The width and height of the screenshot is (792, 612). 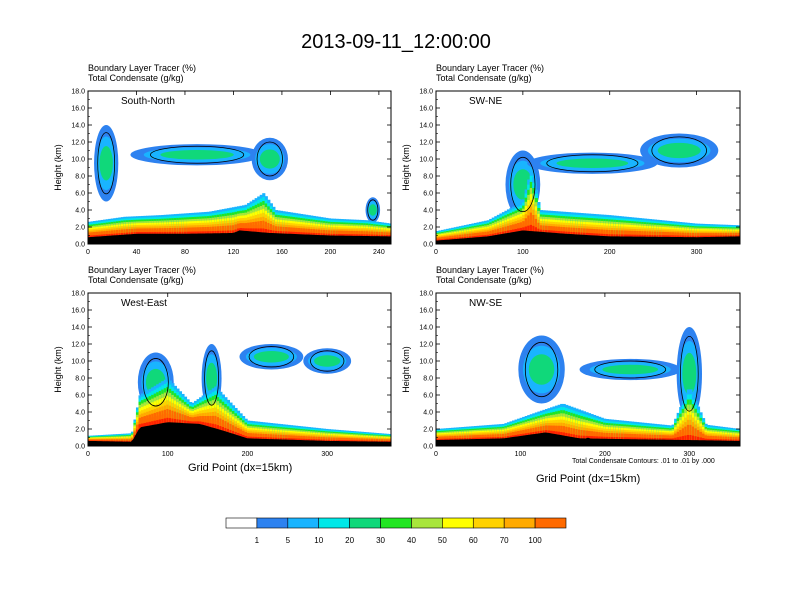 What do you see at coordinates (379, 252) in the screenshot?
I see `x-tick-label: 240` at bounding box center [379, 252].